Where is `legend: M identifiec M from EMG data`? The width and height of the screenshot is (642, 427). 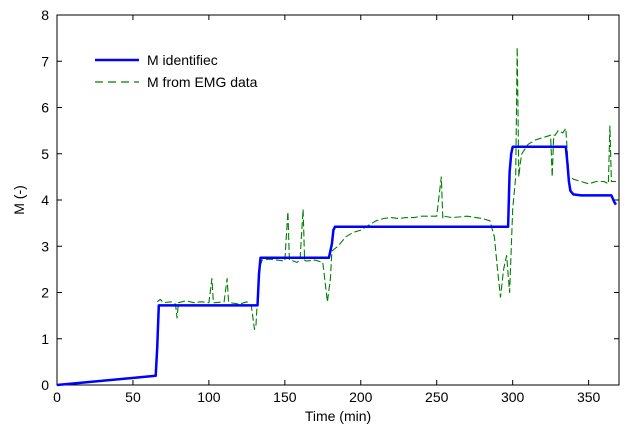
legend: M identifiec M from EMG data is located at coordinates (176, 71).